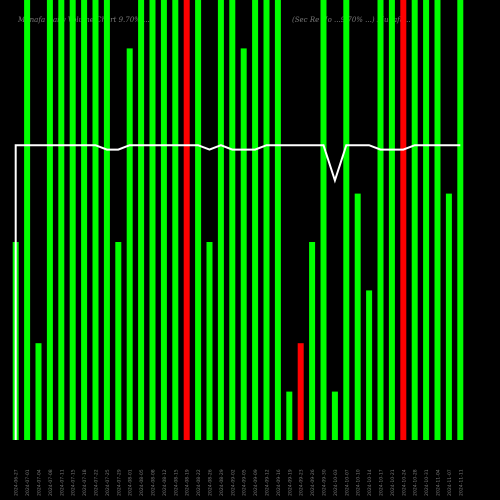 This screenshot has width=500, height=500. Describe the element at coordinates (131, 482) in the screenshot. I see `x-tick-label: 2024-08-01` at that location.